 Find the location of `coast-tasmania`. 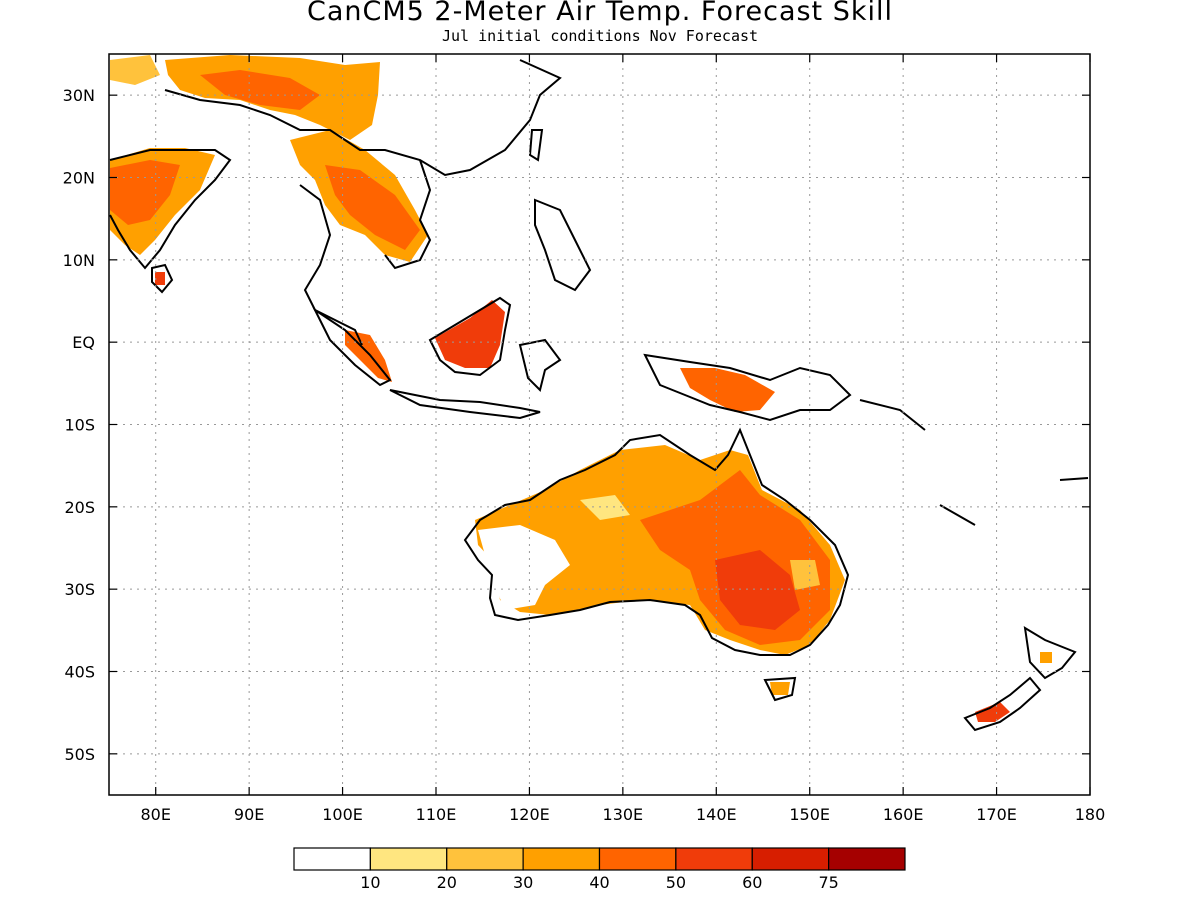

coast-tasmania is located at coordinates (780, 689).